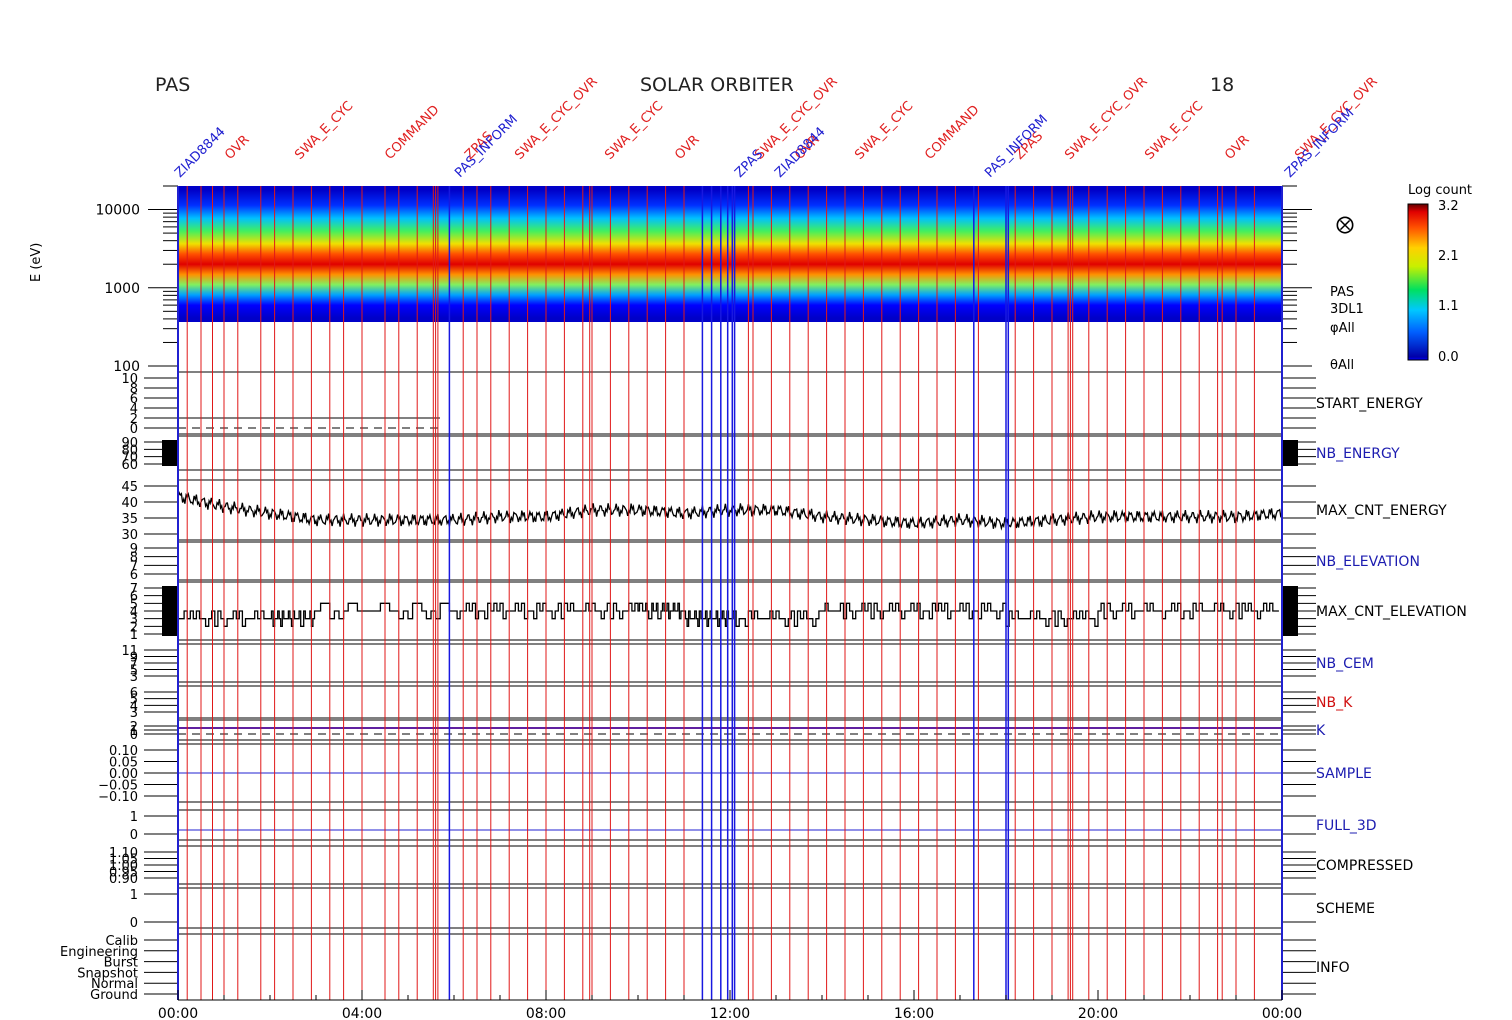 This screenshot has width=1512, height=1020. What do you see at coordinates (123, 860) in the screenshot?
I see `panel-tick-label: 1.05` at bounding box center [123, 860].